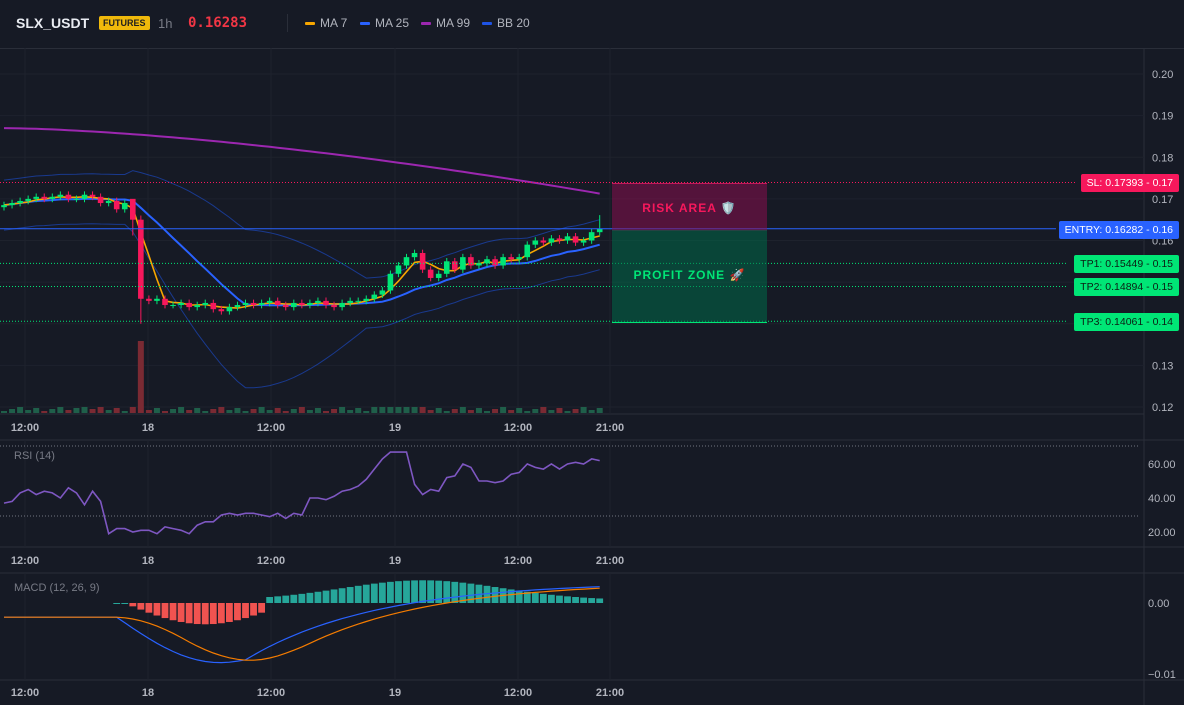  I want to click on tp1-tag: TP1: 0.15449 - 0.15, so click(1126, 264).